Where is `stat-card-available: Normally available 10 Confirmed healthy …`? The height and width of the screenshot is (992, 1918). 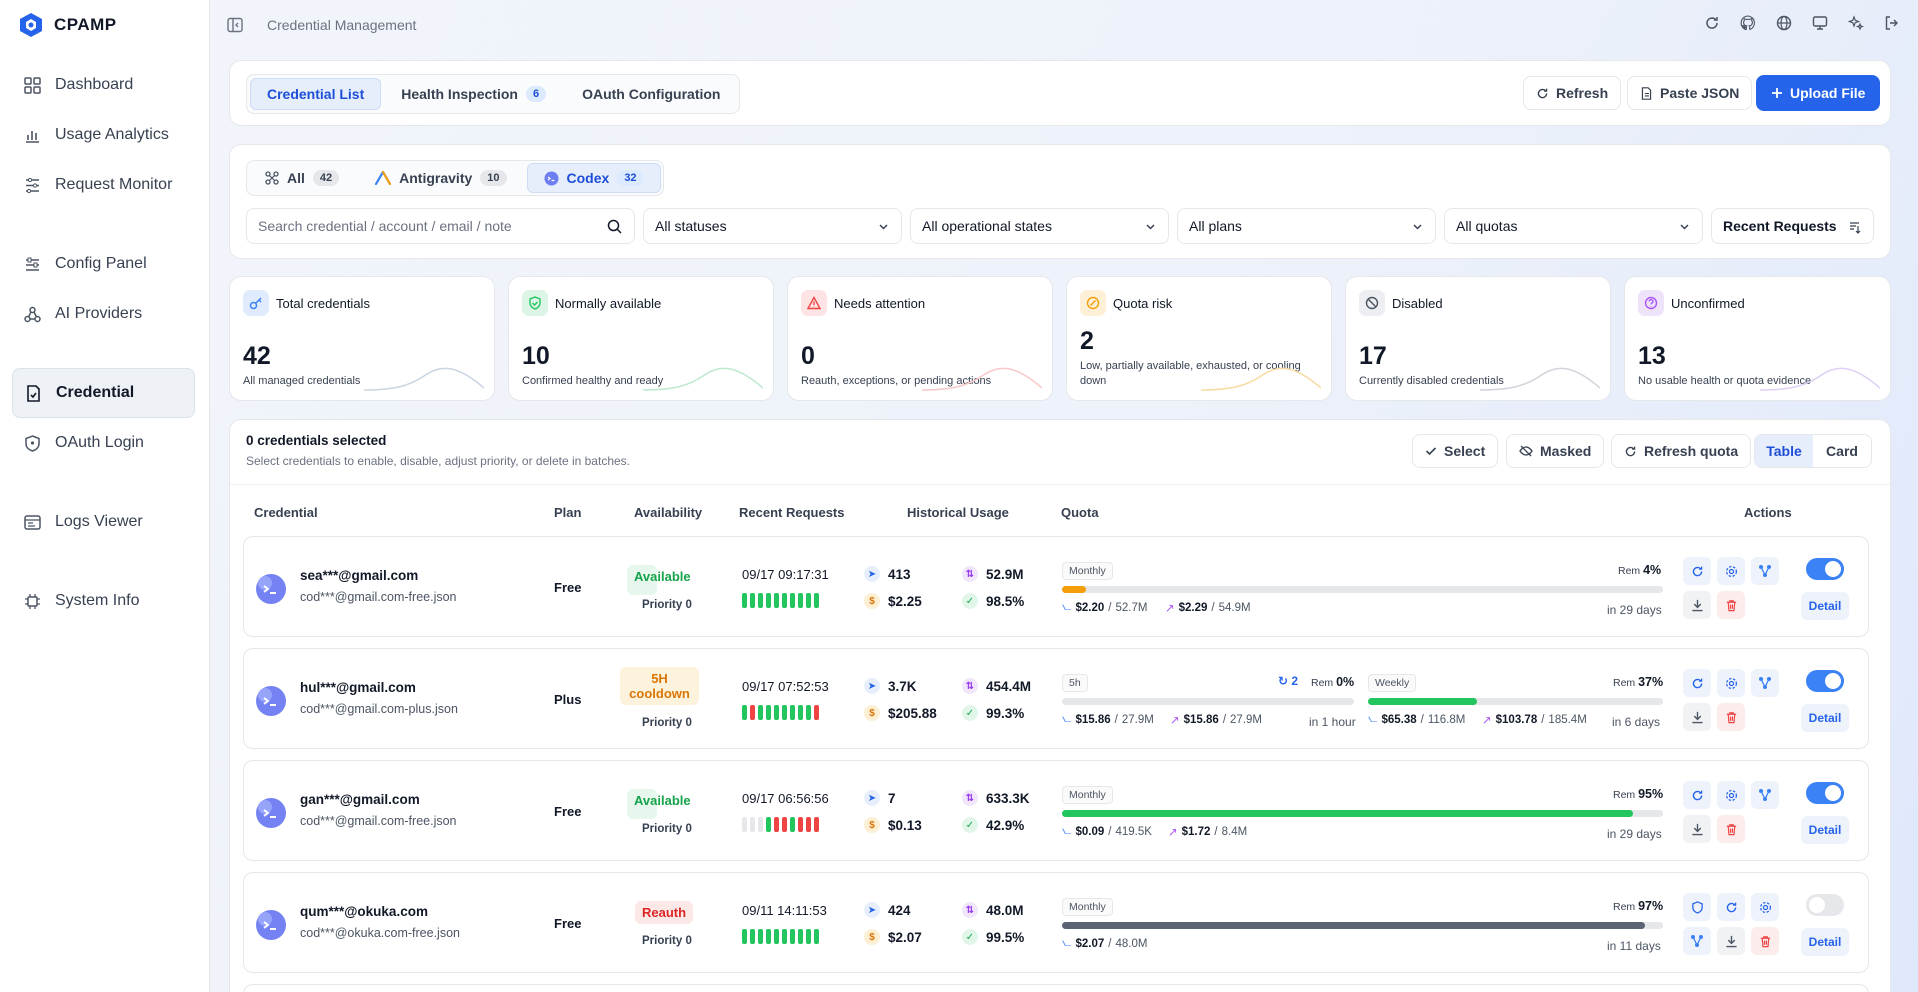
stat-card-available: Normally available 10 Confirmed healthy … is located at coordinates (641, 338).